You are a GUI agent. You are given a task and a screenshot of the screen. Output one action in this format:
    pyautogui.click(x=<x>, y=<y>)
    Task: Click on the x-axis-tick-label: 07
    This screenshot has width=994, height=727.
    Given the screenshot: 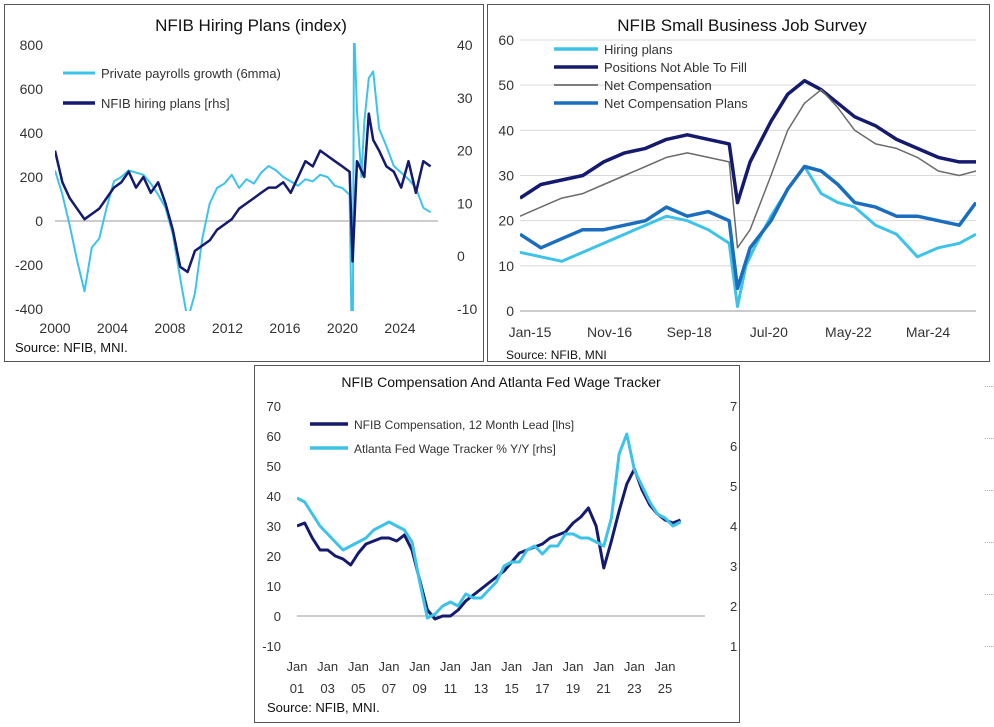 What is the action you would take?
    pyautogui.click(x=389, y=688)
    